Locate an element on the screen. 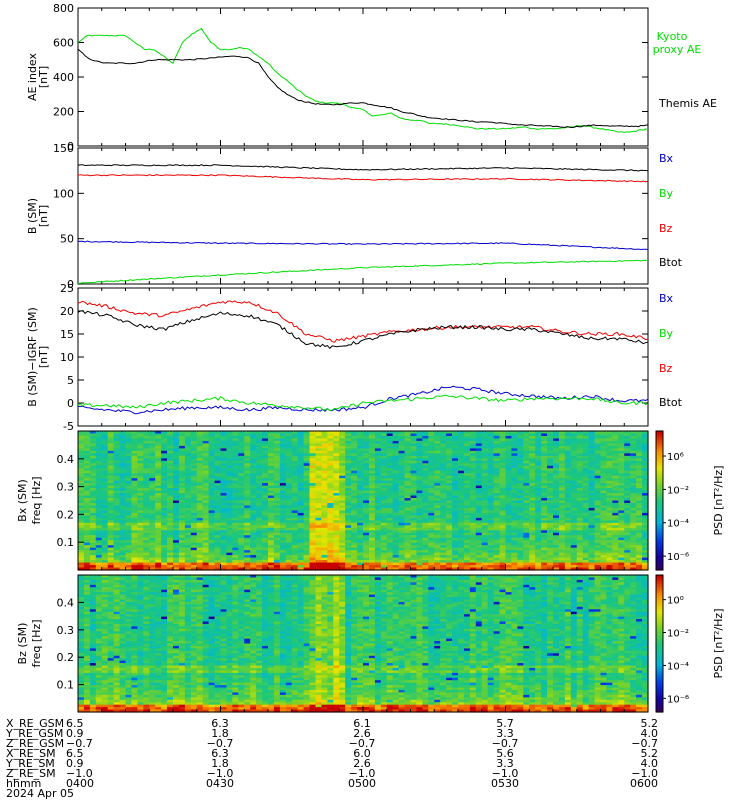 This screenshot has width=750, height=800. legend-bx: Bx is located at coordinates (666, 298).